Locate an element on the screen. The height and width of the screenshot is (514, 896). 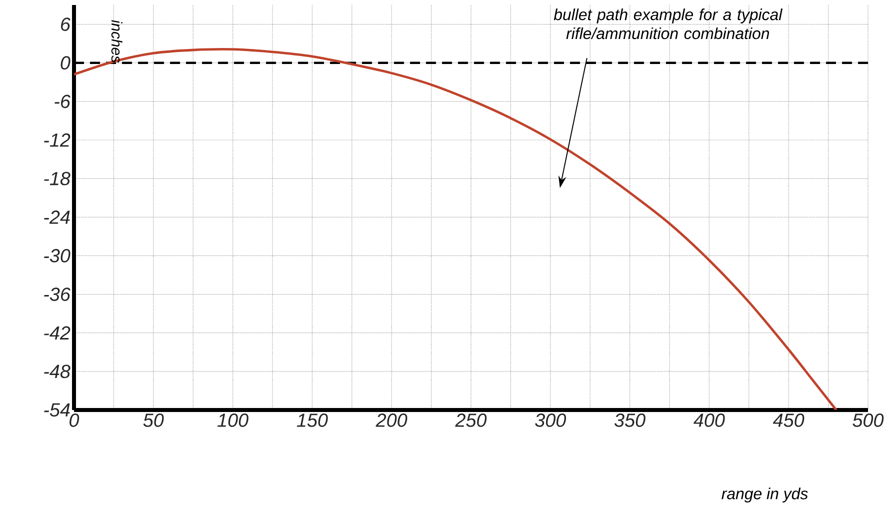
x-tick-label: 450 is located at coordinates (788, 420).